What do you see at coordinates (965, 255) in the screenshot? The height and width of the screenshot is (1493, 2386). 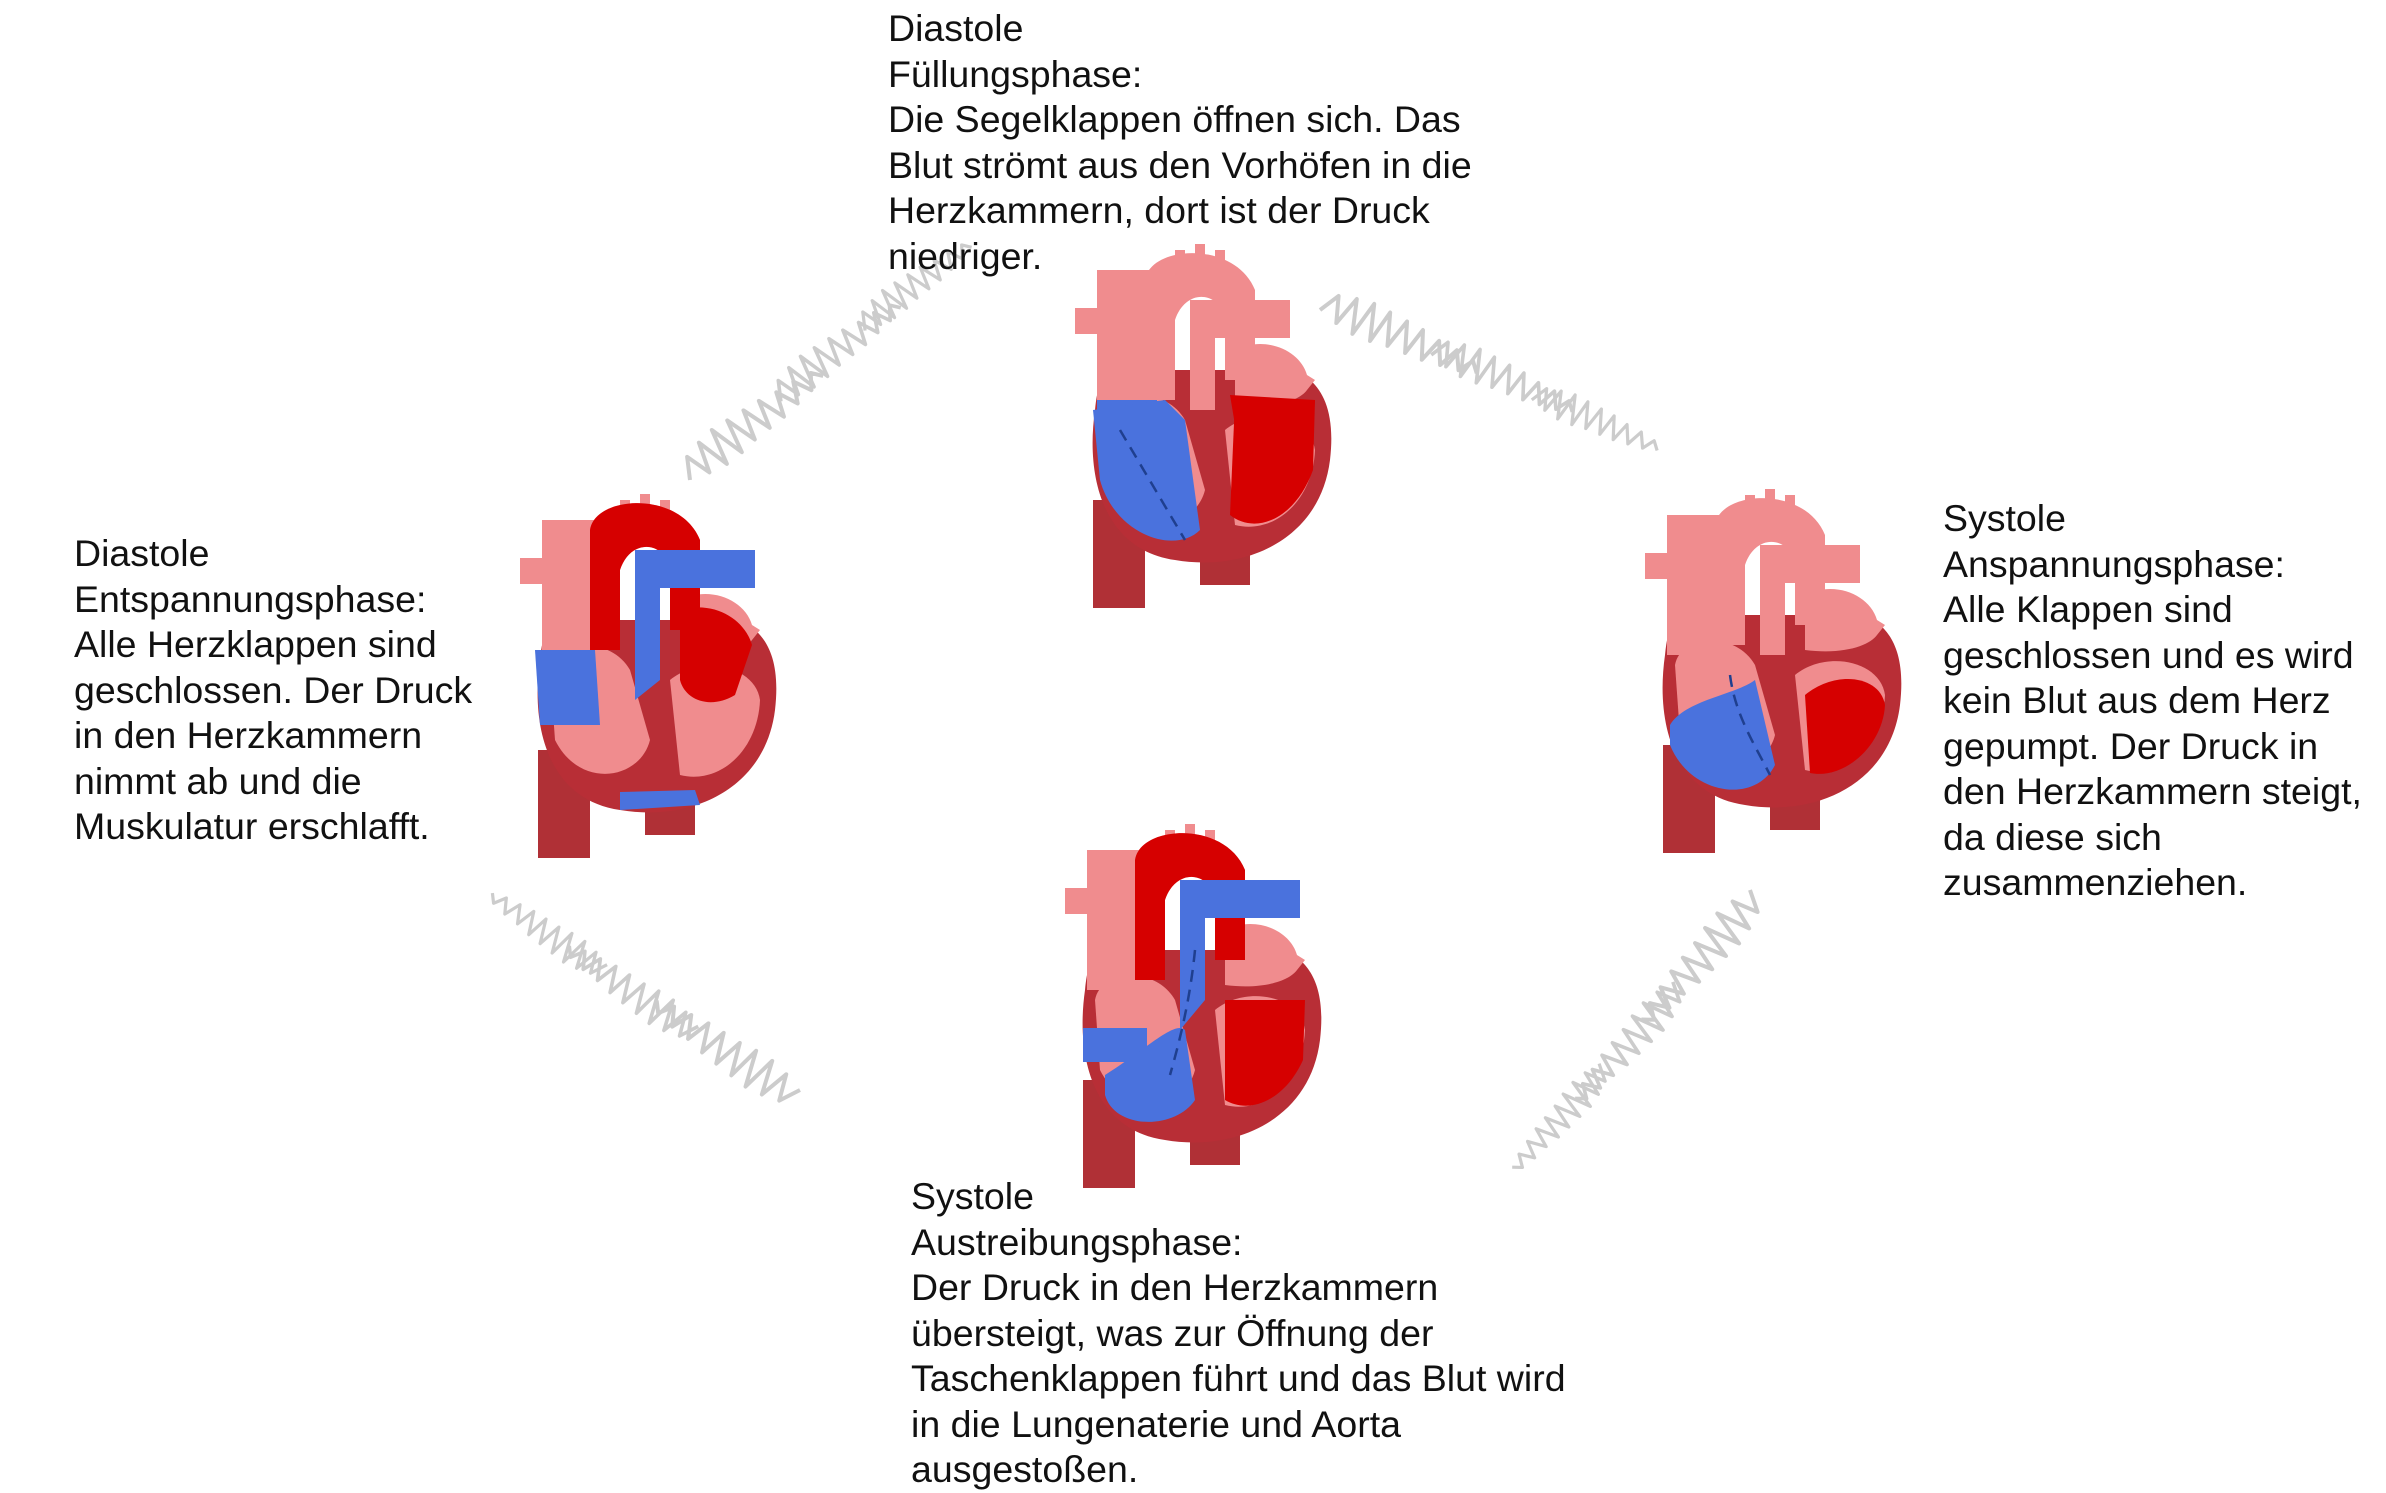 I see `phase-line: niedriger.` at bounding box center [965, 255].